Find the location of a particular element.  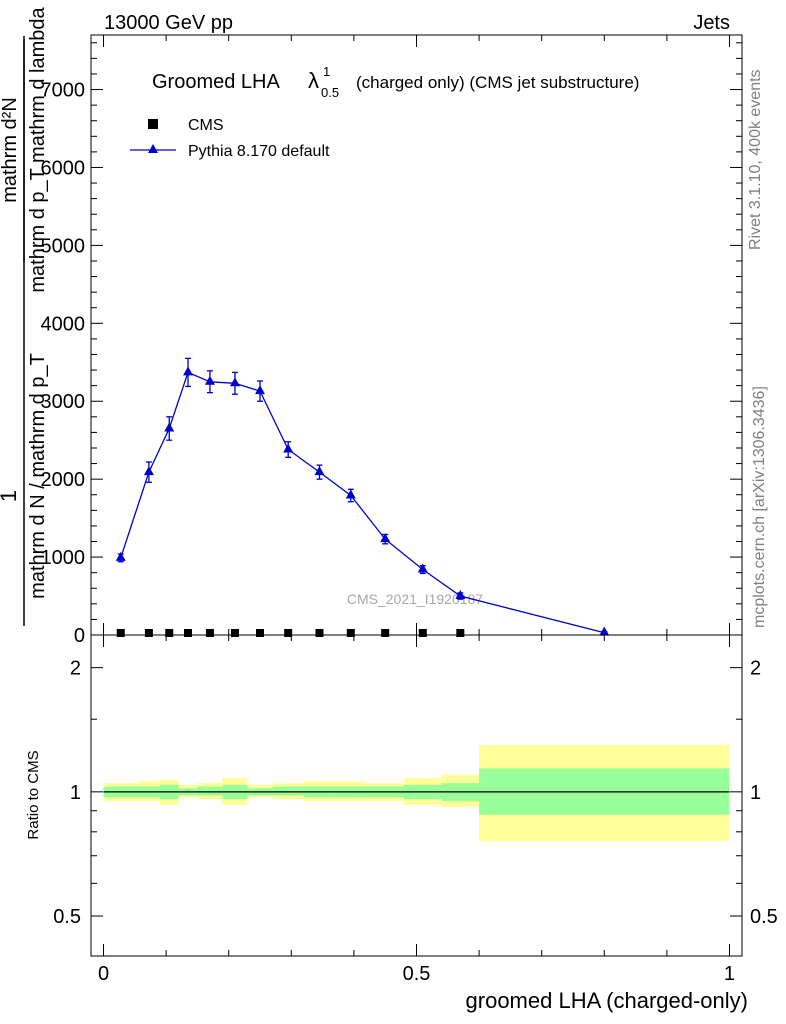

x-axis-label: groomed LHA (charged-only) is located at coordinates (607, 1000).